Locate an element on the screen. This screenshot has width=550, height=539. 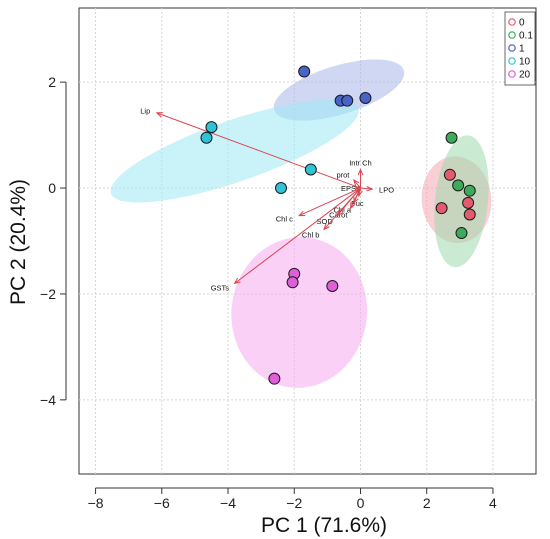
loading-label-chl-c: Chl c is located at coordinates (284, 218).